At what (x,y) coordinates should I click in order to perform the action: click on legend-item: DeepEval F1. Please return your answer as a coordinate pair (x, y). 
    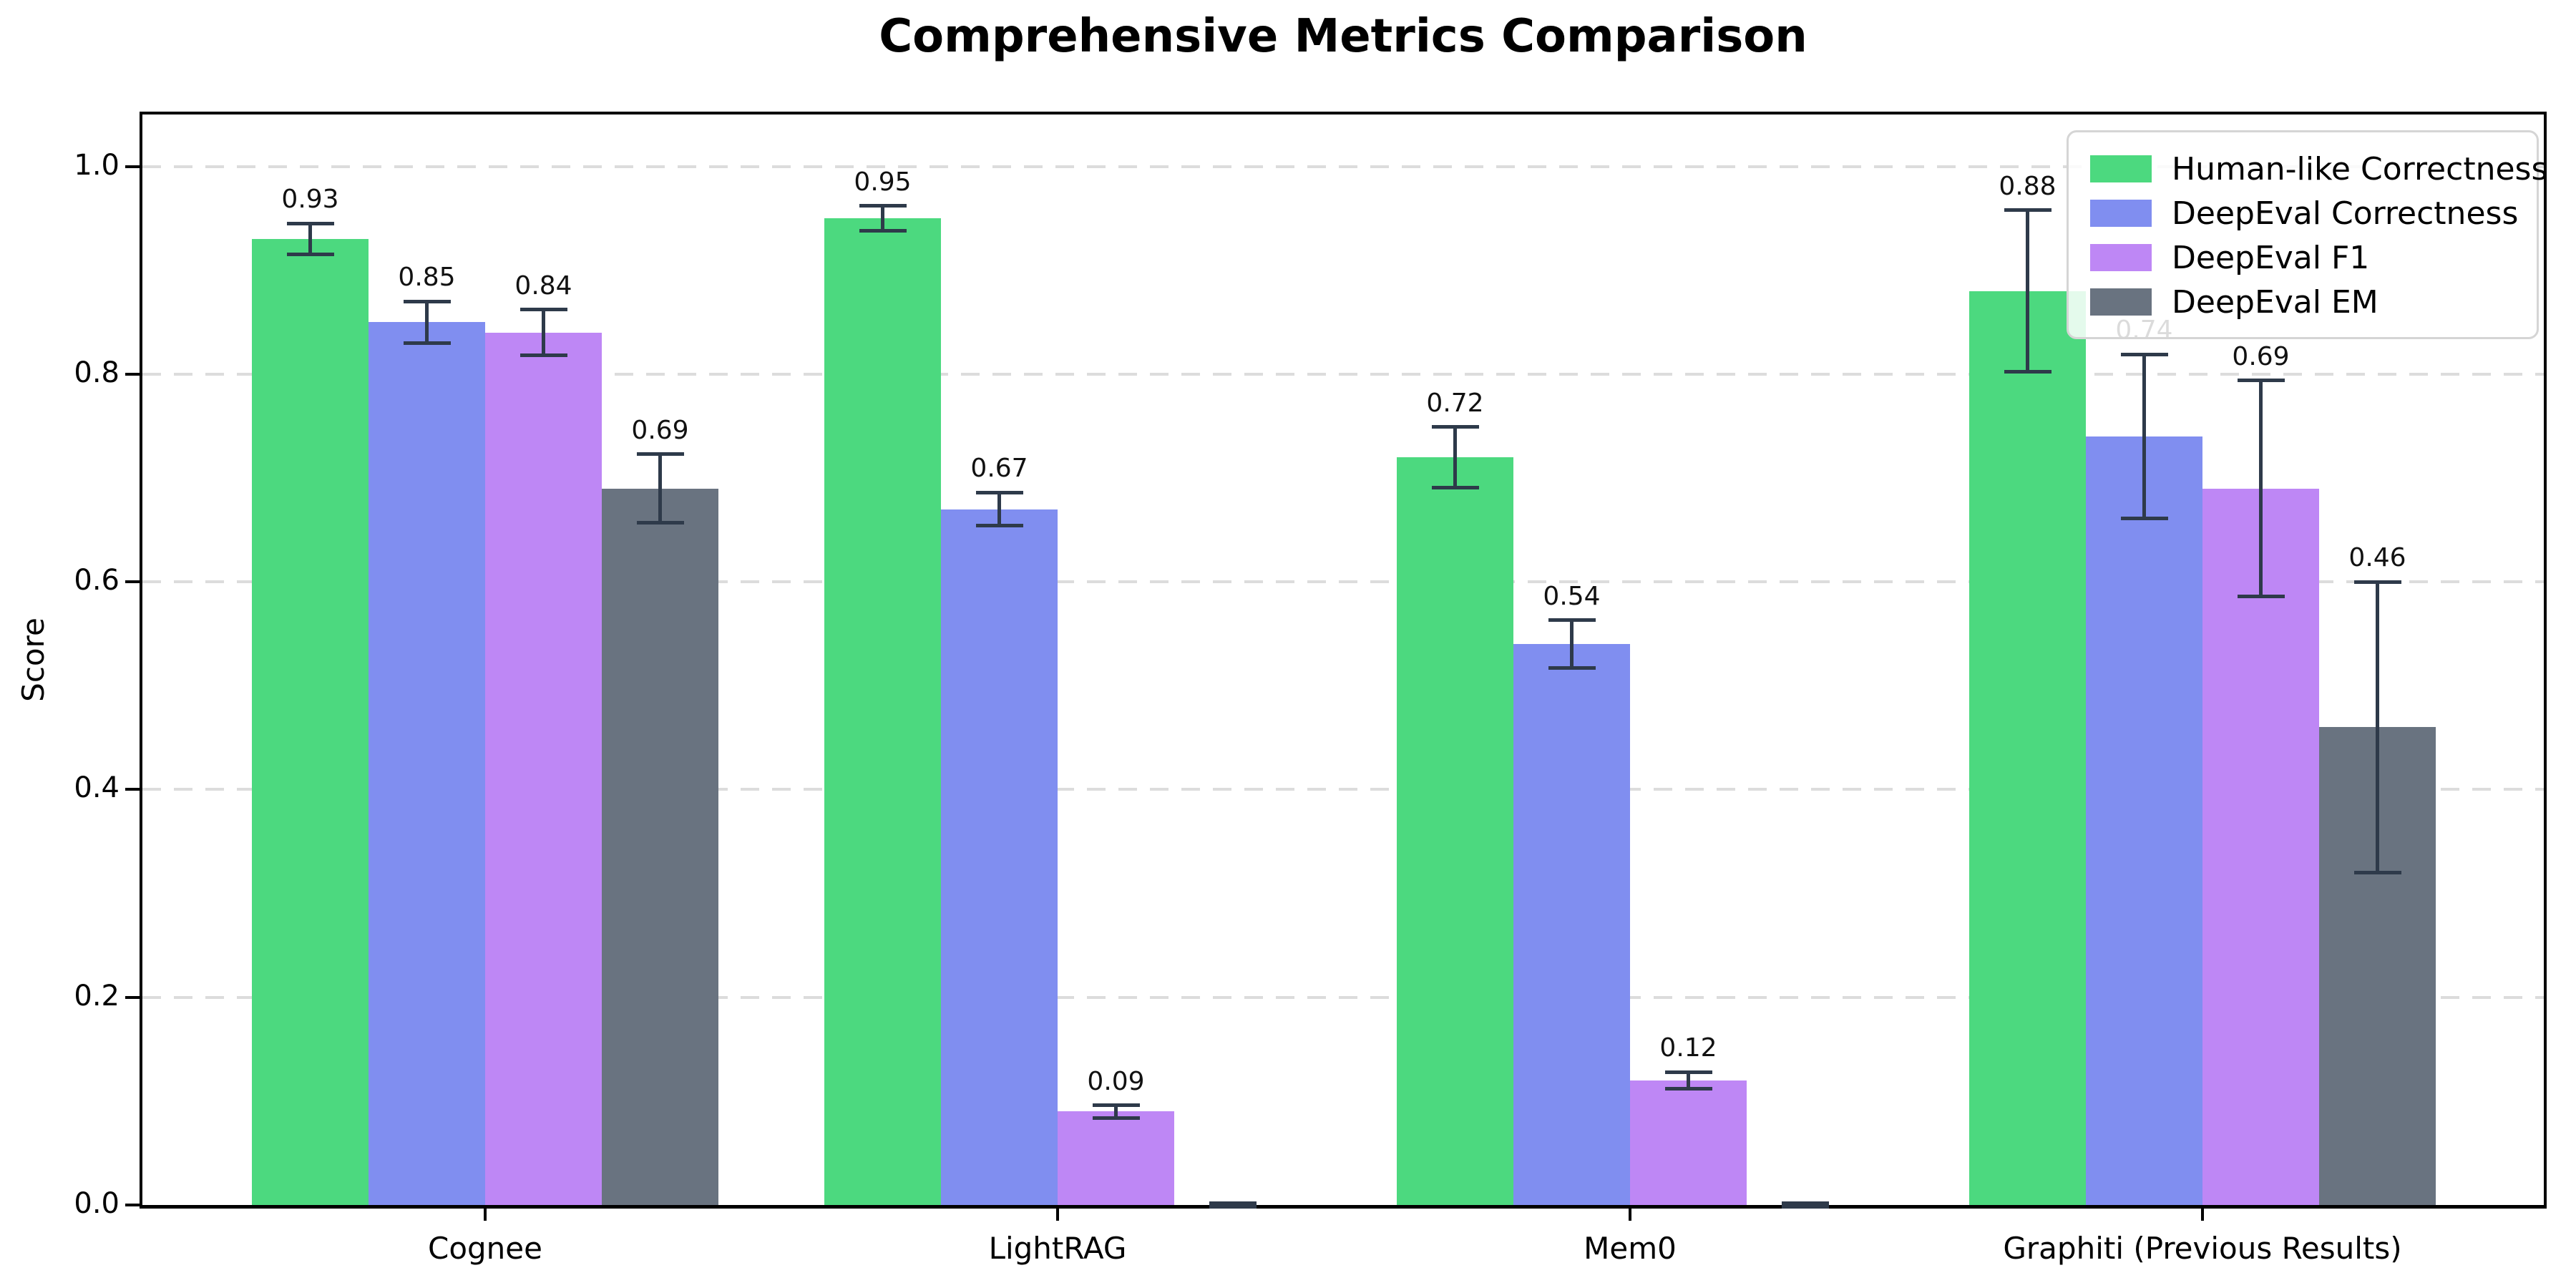
    Looking at the image, I should click on (2303, 257).